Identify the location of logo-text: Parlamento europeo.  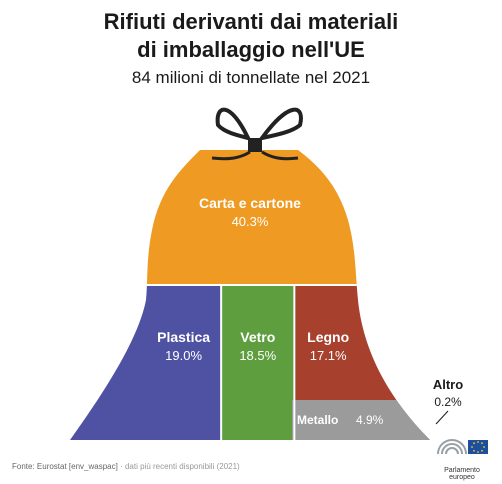
(462, 474).